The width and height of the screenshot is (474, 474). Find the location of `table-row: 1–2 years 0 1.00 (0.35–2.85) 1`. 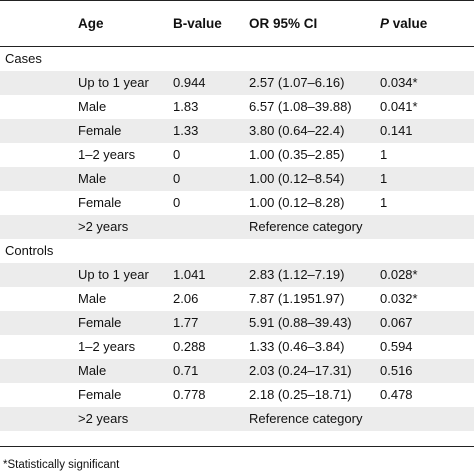

table-row: 1–2 years 0 1.00 (0.35–2.85) 1 is located at coordinates (237, 155).